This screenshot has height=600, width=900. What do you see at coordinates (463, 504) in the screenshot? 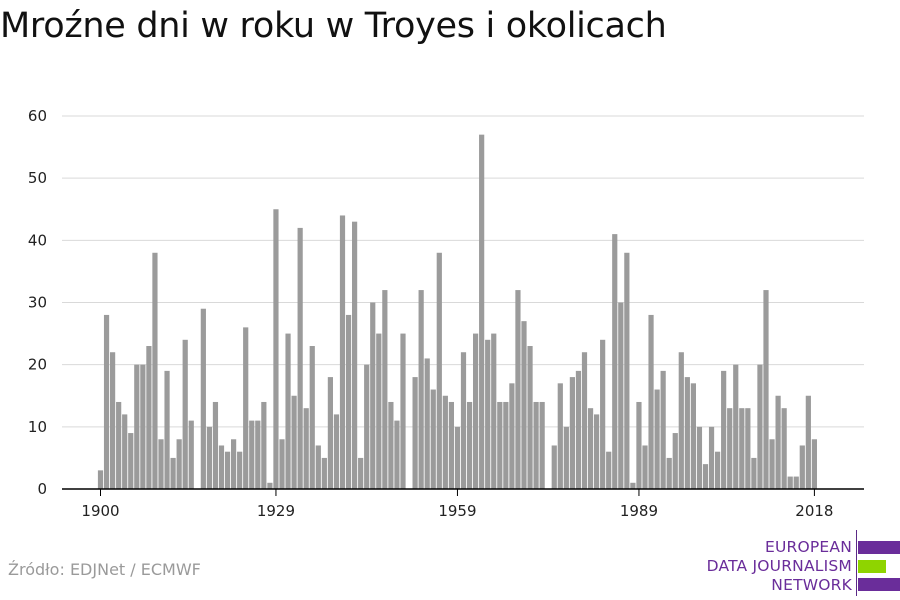
I see `x-axis: 1900 1929 1959 1989 2018` at bounding box center [463, 504].